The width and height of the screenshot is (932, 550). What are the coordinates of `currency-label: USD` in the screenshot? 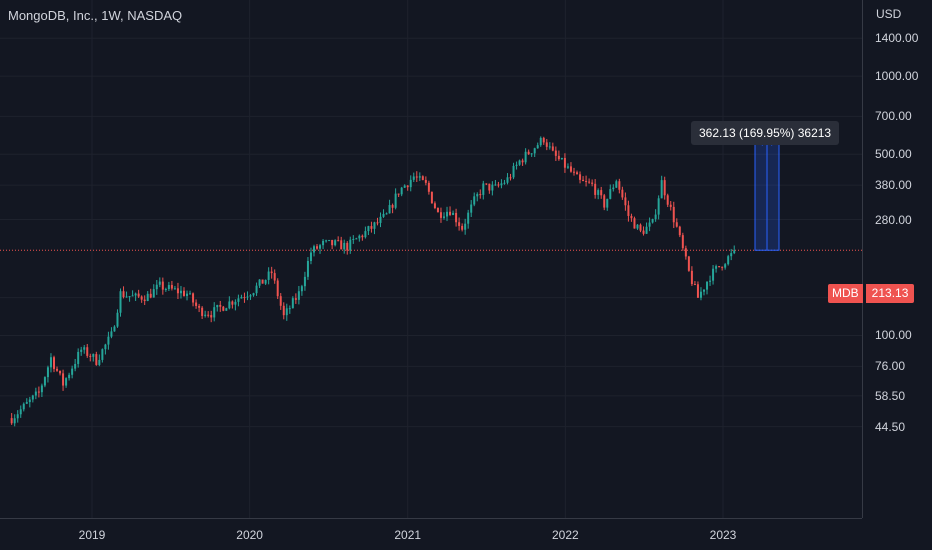 It's located at (889, 14).